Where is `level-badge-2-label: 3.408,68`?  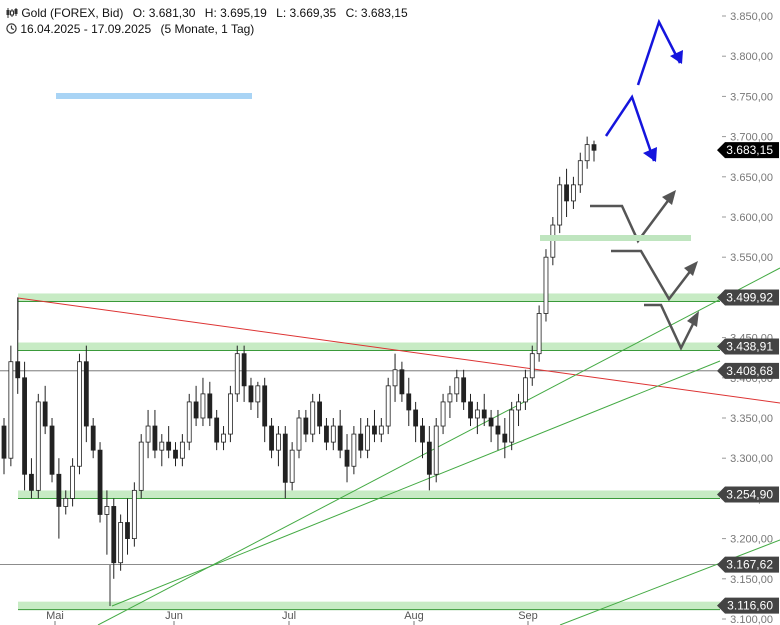 level-badge-2-label: 3.408,68 is located at coordinates (749, 371).